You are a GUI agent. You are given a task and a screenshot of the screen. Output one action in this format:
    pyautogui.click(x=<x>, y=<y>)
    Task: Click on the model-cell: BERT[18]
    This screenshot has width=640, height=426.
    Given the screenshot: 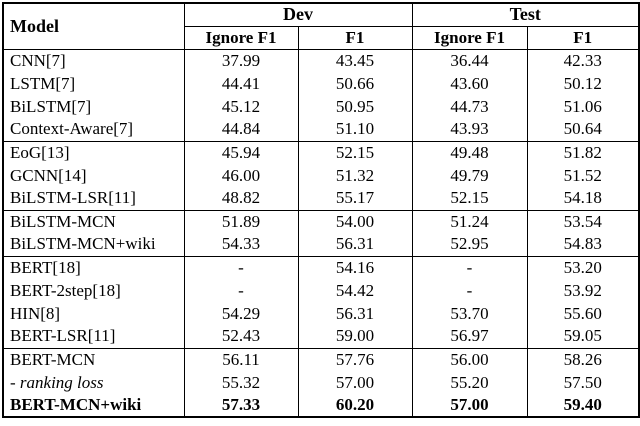 What is the action you would take?
    pyautogui.click(x=93, y=267)
    